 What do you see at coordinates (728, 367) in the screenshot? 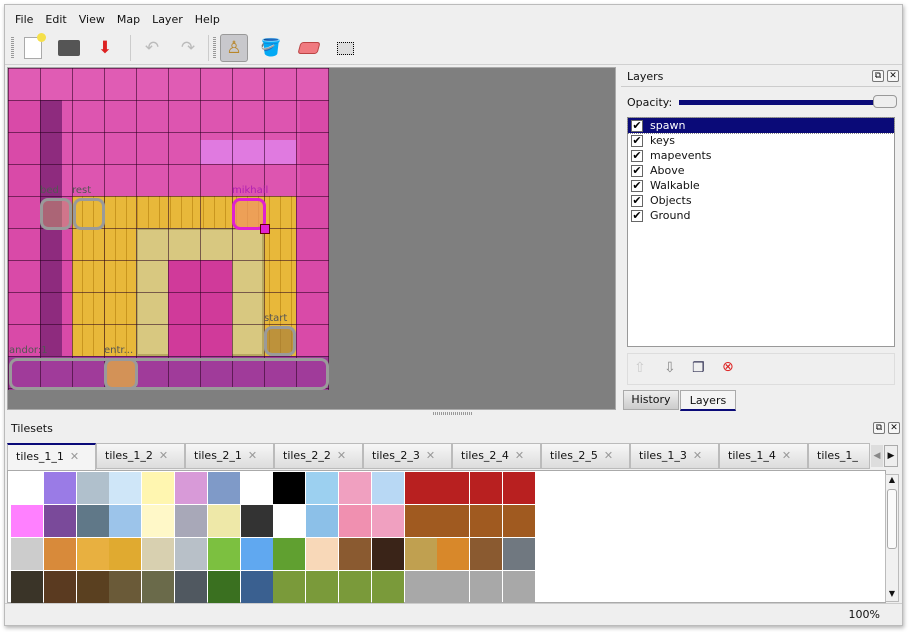
I see `delete-layer-icon: ⊗` at bounding box center [728, 367].